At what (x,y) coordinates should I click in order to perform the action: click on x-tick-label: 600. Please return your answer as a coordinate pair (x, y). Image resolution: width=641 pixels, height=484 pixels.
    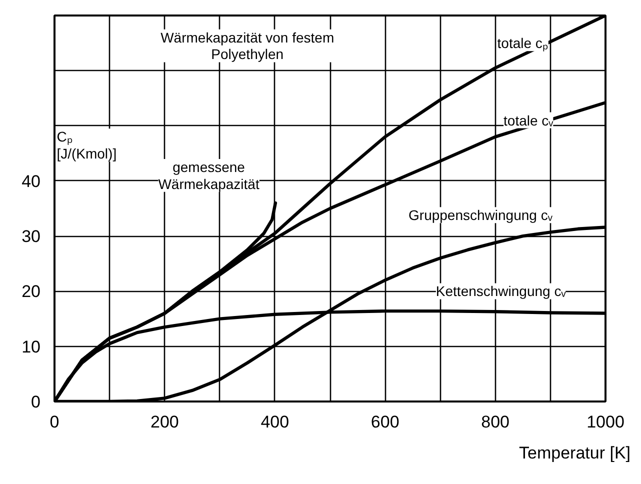
    Looking at the image, I should click on (385, 422).